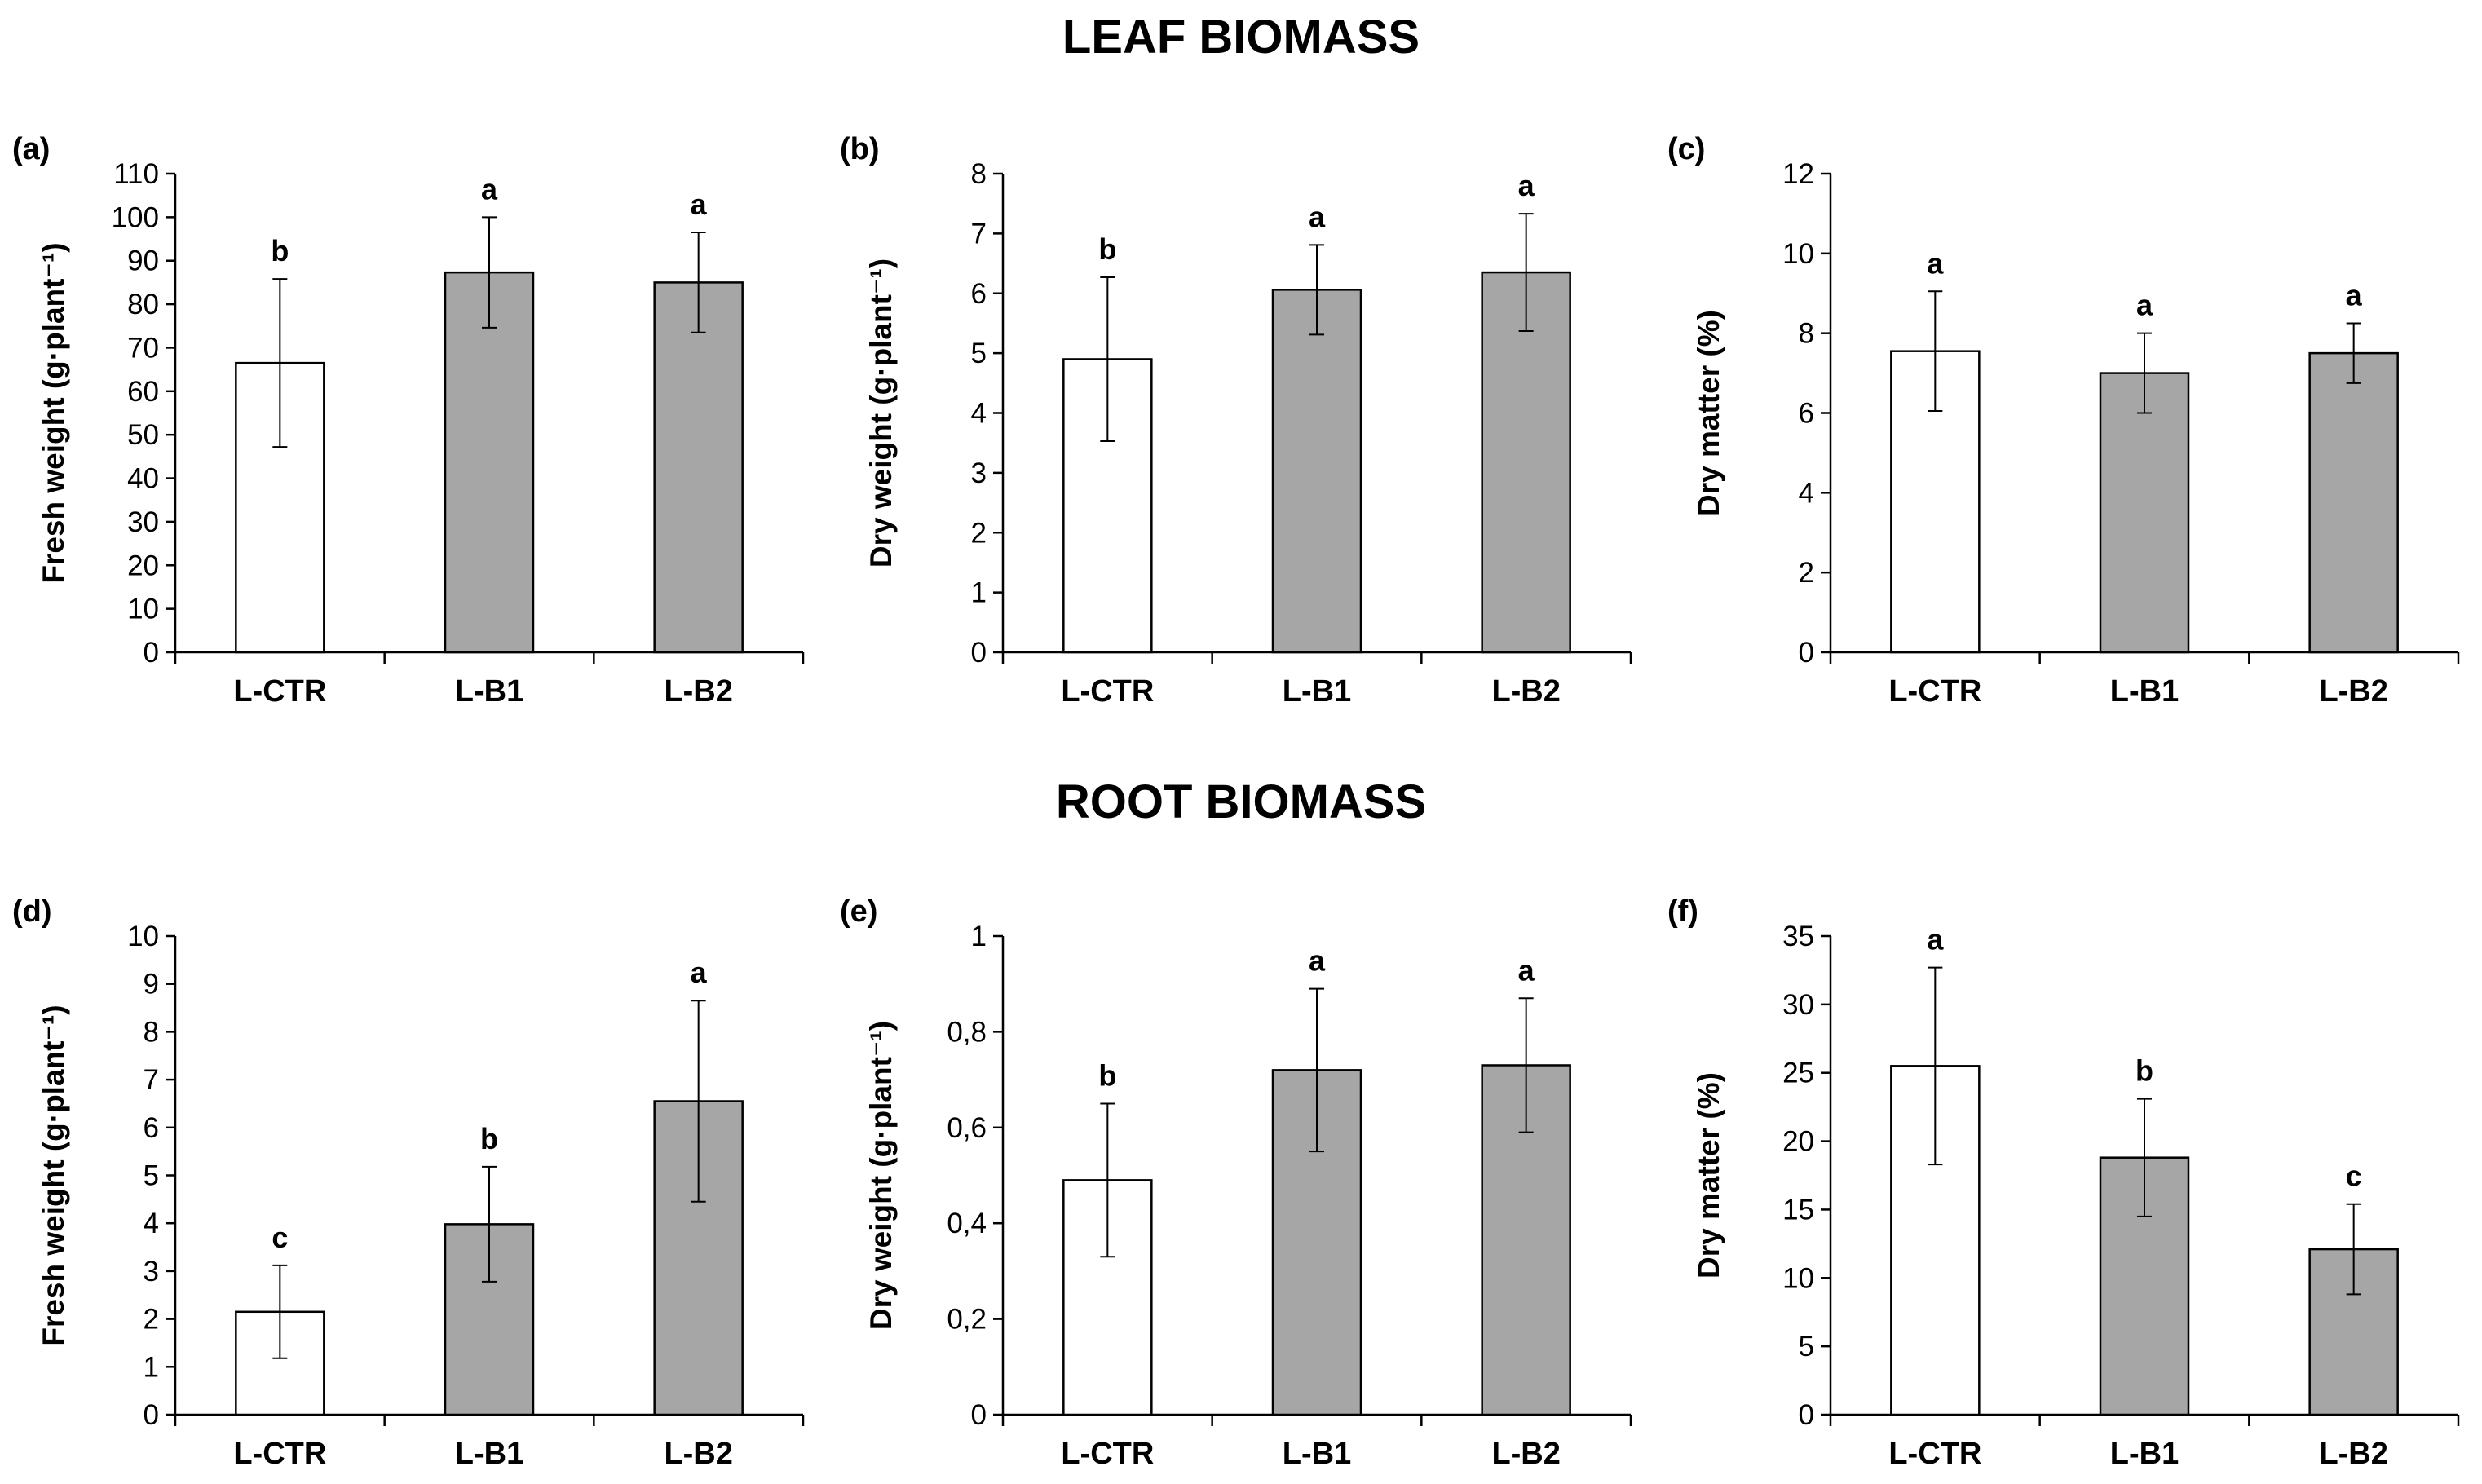  I want to click on y-tick-label: 110, so click(136, 174).